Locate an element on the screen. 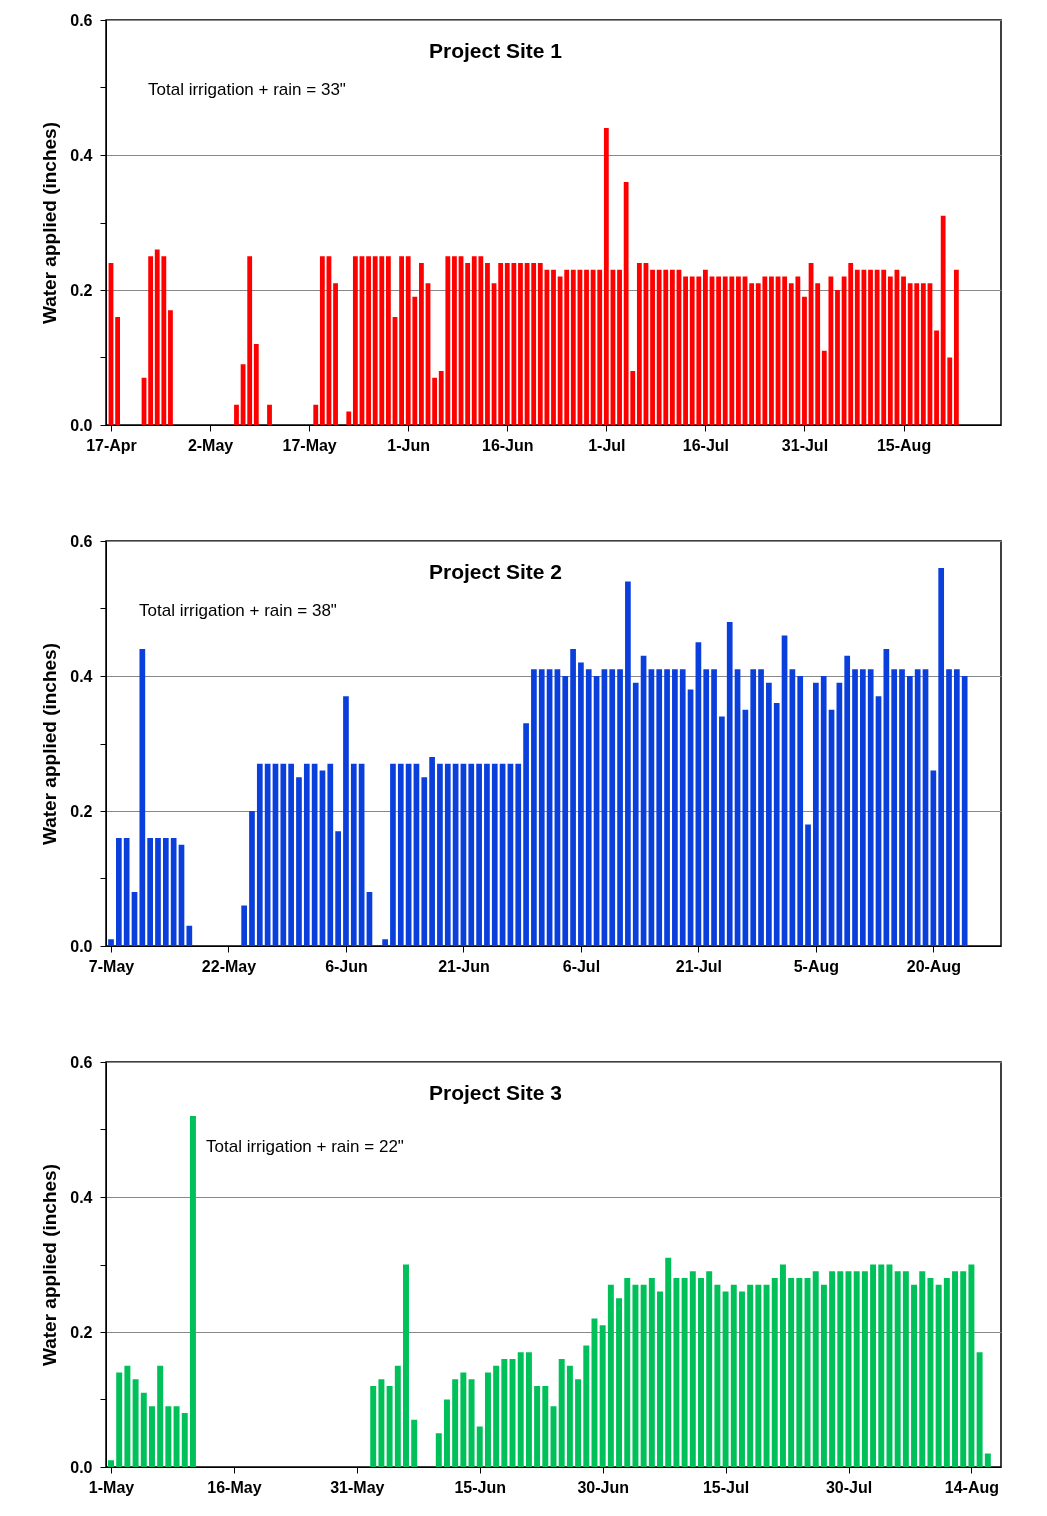 Image resolution: width=1047 pixels, height=1516 pixels. x-tick-label: 5-Aug is located at coordinates (816, 966).